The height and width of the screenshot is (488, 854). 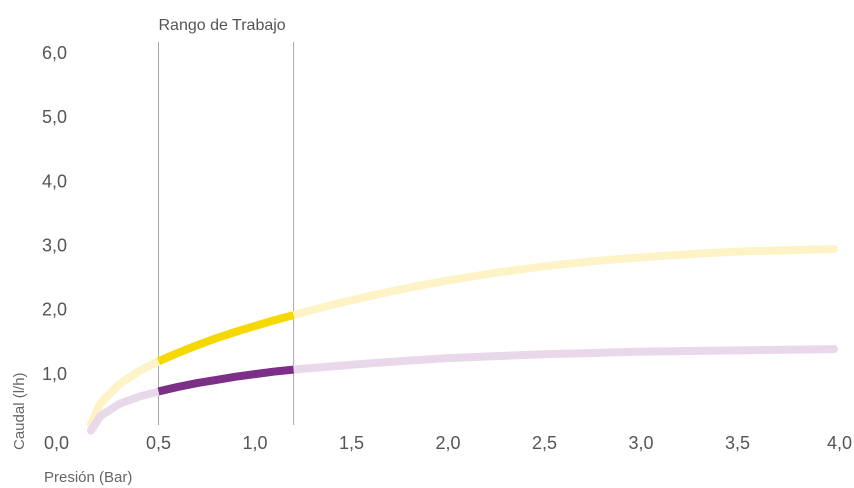 I want to click on y-tick-label: 2,0, so click(x=54, y=310).